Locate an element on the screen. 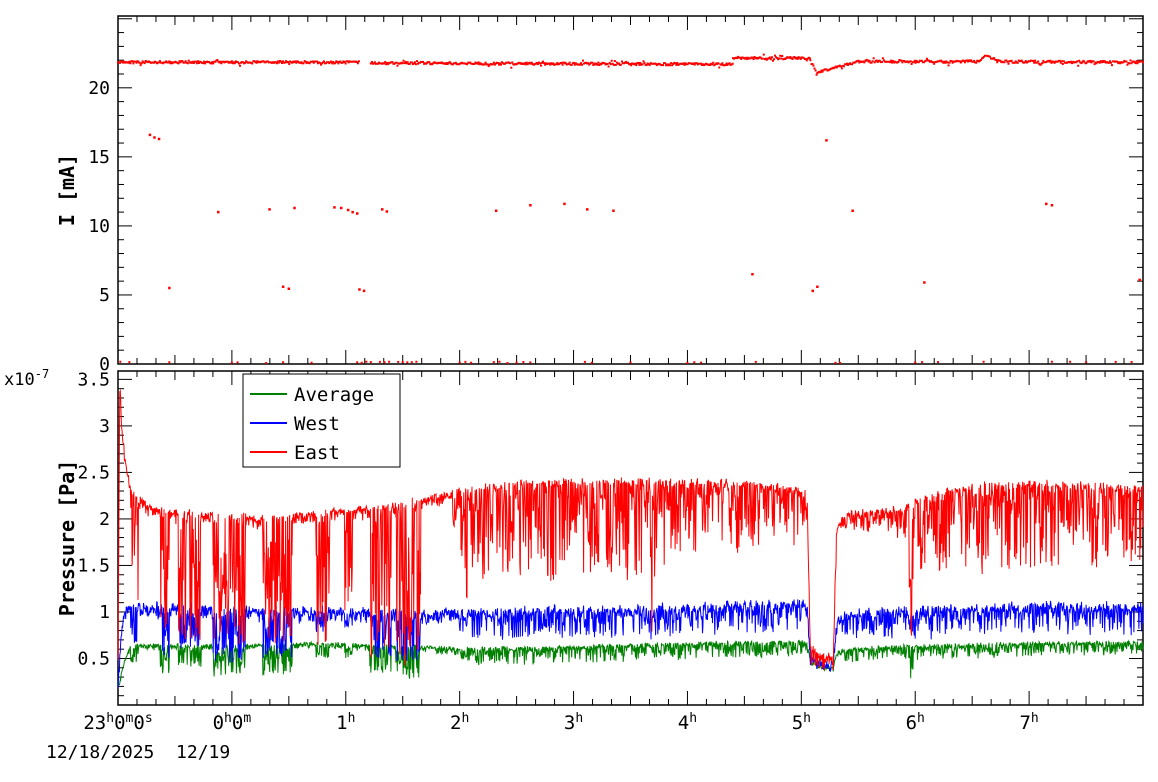  current-pad-ytick-label: 15 is located at coordinates (99, 157).